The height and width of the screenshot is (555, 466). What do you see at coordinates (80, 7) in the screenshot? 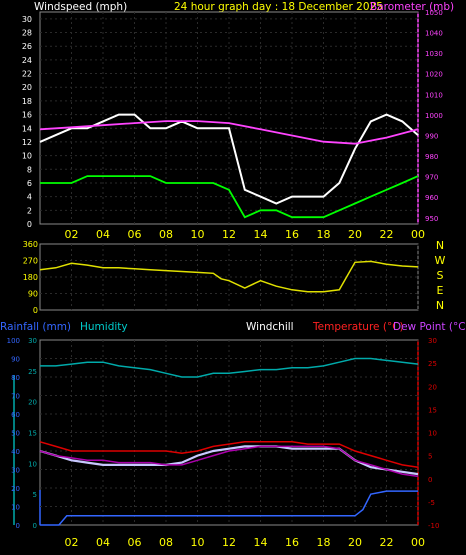
I see `windspeed-label: Windspeed (mph)` at bounding box center [80, 7].